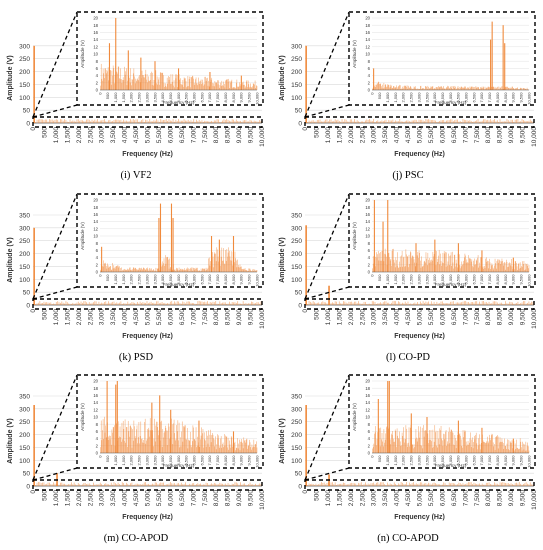  What do you see at coordinates (511, 135) in the screenshot?
I see `x-tick-label: 9,000` at bounding box center [511, 135].